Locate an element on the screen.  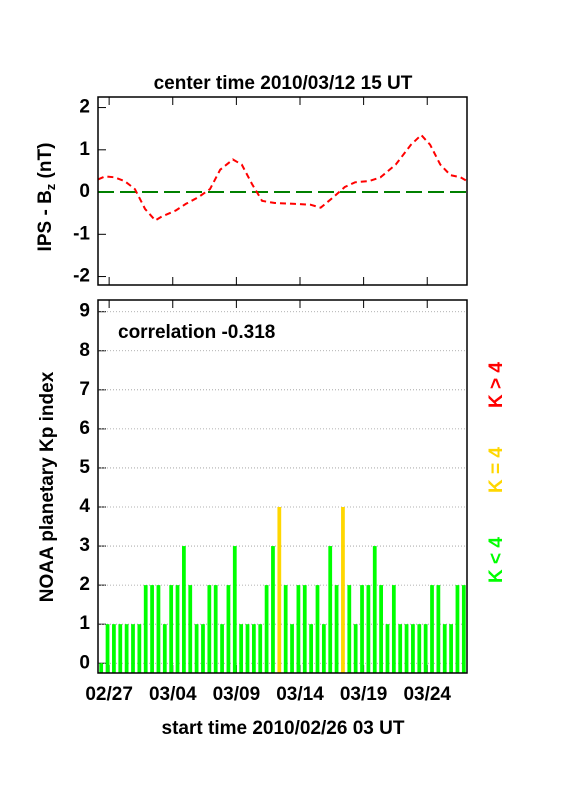
y-tick-label: 3 is located at coordinates (84, 545).